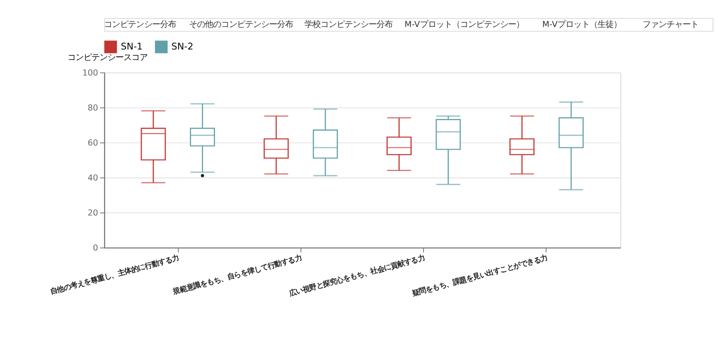 This screenshot has width=718, height=344. I want to click on text: その他のコンピテンシー分布, so click(241, 24).